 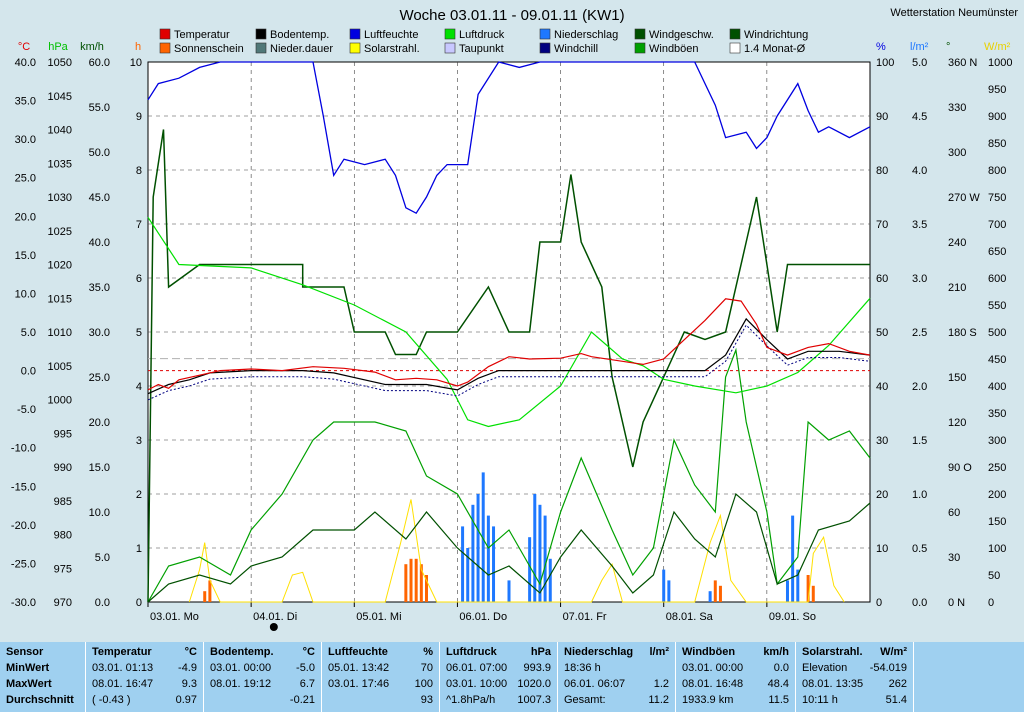 I want to click on y-tick-pct: 80, so click(x=882, y=171).